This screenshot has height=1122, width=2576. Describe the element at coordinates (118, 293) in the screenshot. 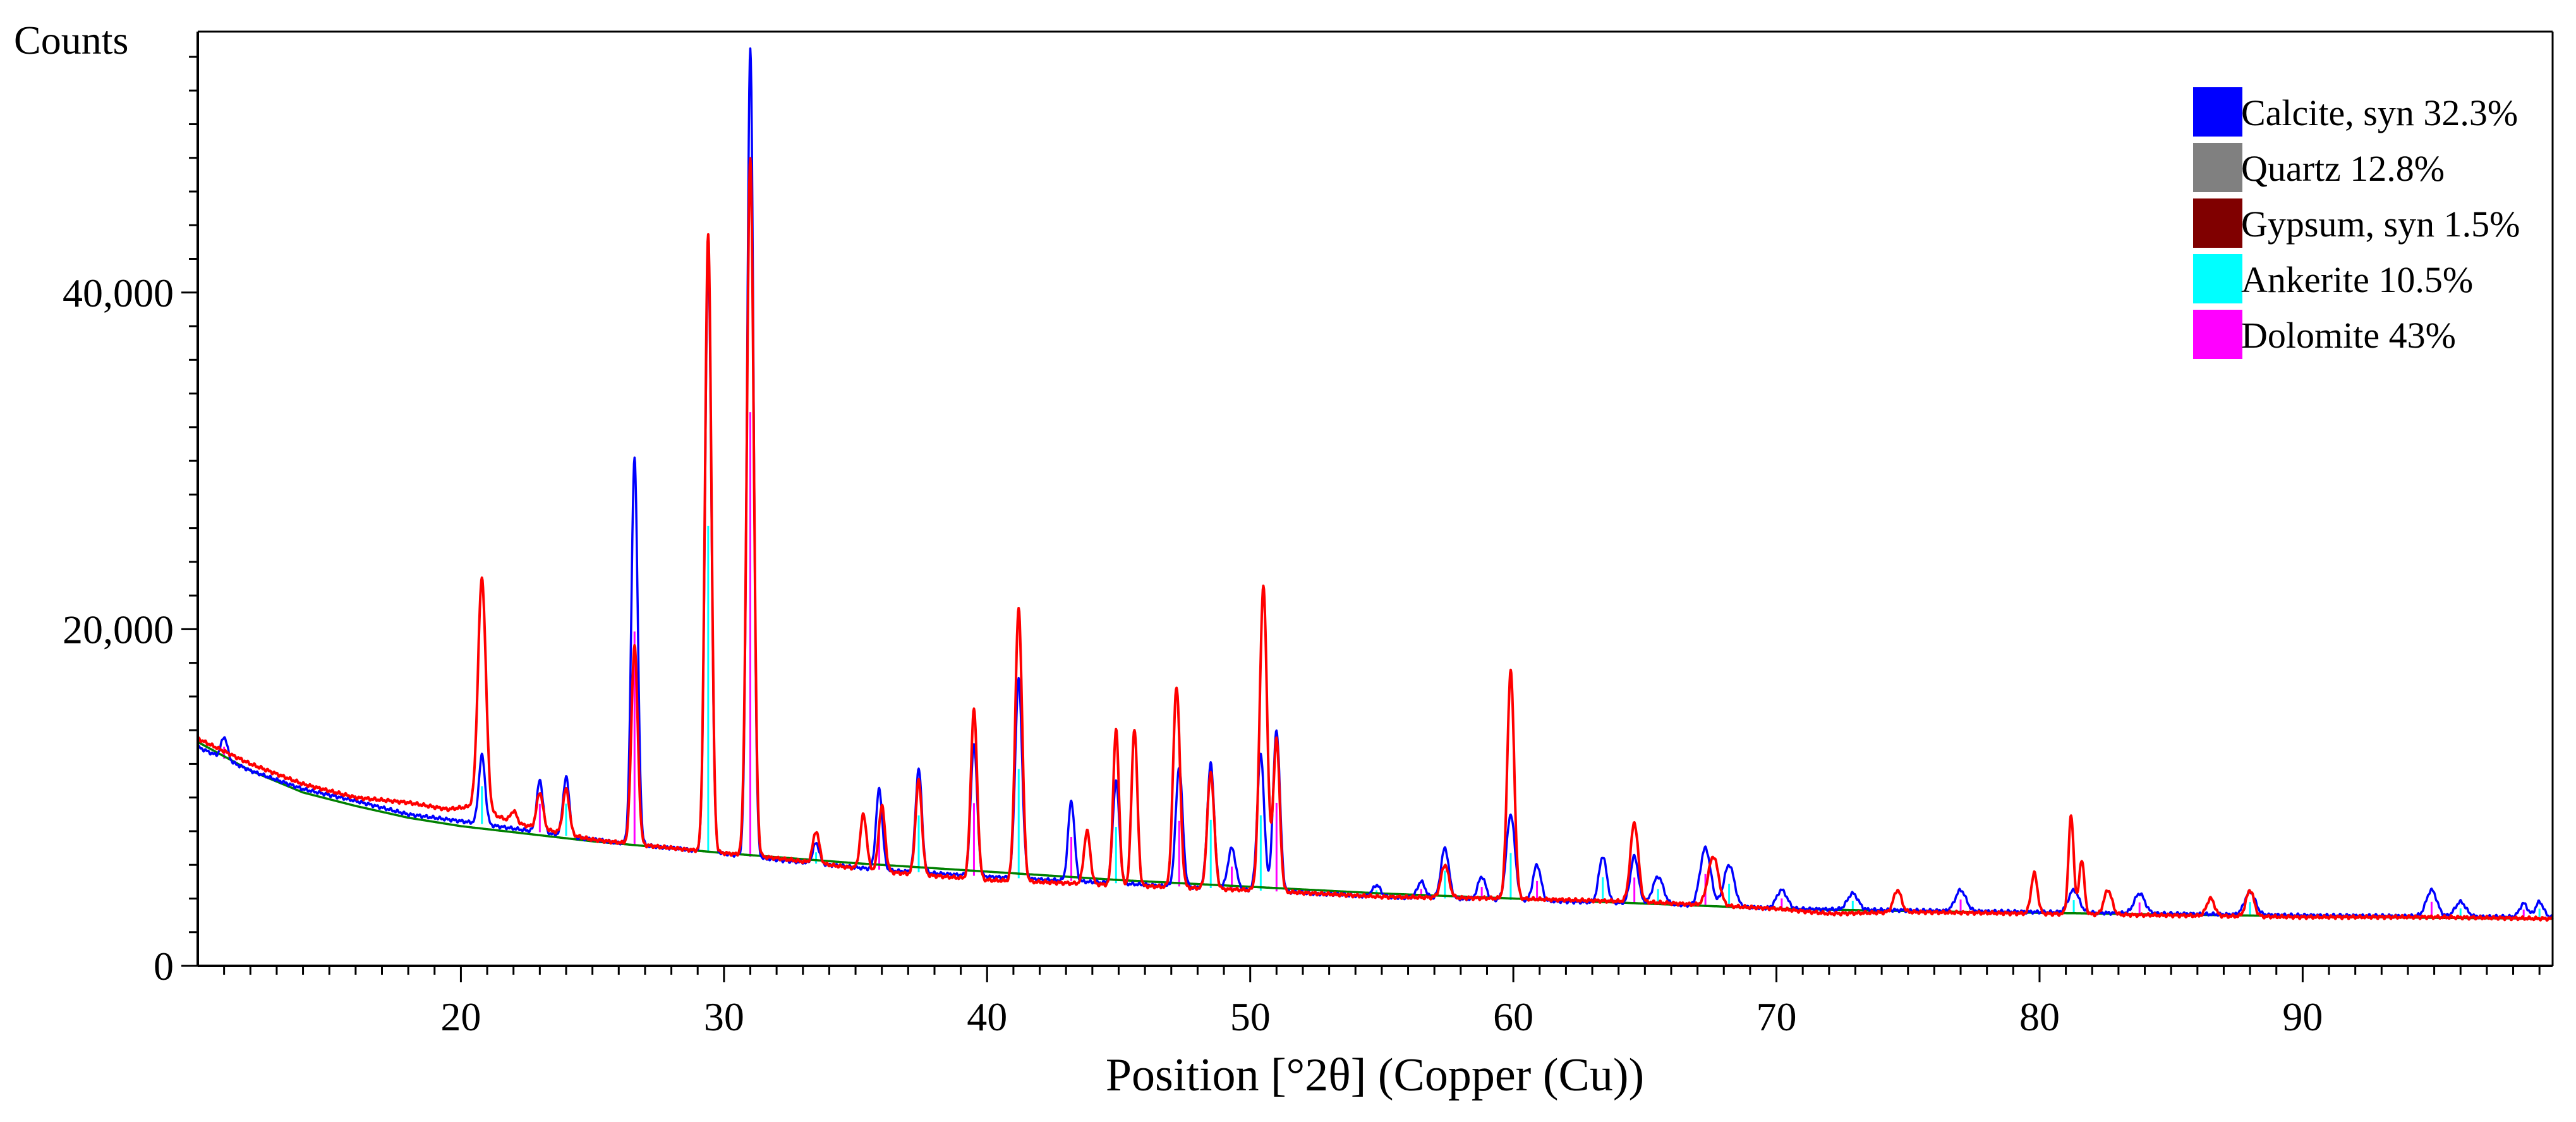

I see `y-tick-label: 40,000` at that location.